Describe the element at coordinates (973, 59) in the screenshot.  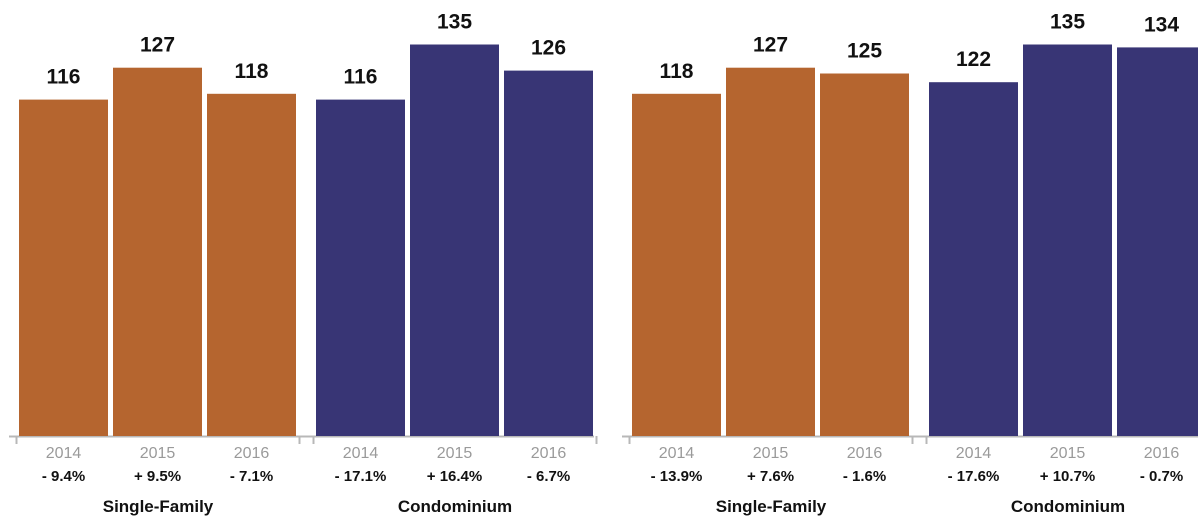
I see `bar-value-label: 122` at that location.